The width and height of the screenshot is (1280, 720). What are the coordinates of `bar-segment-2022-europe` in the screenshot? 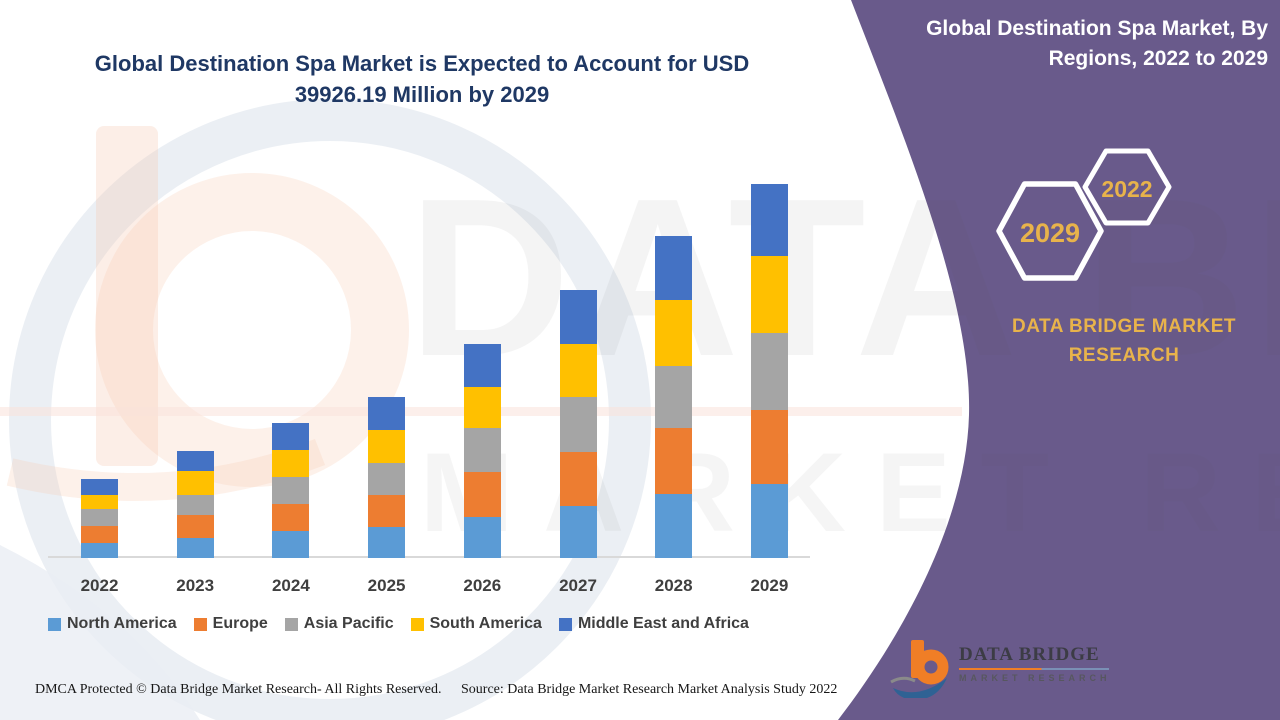 It's located at (99, 534).